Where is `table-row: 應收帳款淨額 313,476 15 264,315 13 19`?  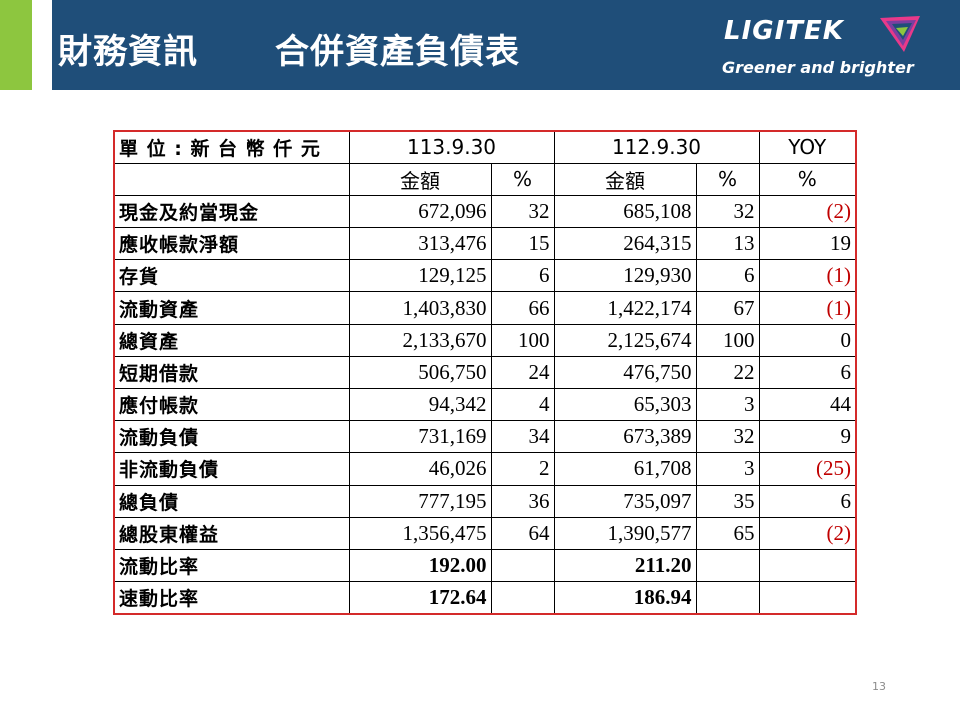 table-row: 應收帳款淨額 313,476 15 264,315 13 19 is located at coordinates (485, 244).